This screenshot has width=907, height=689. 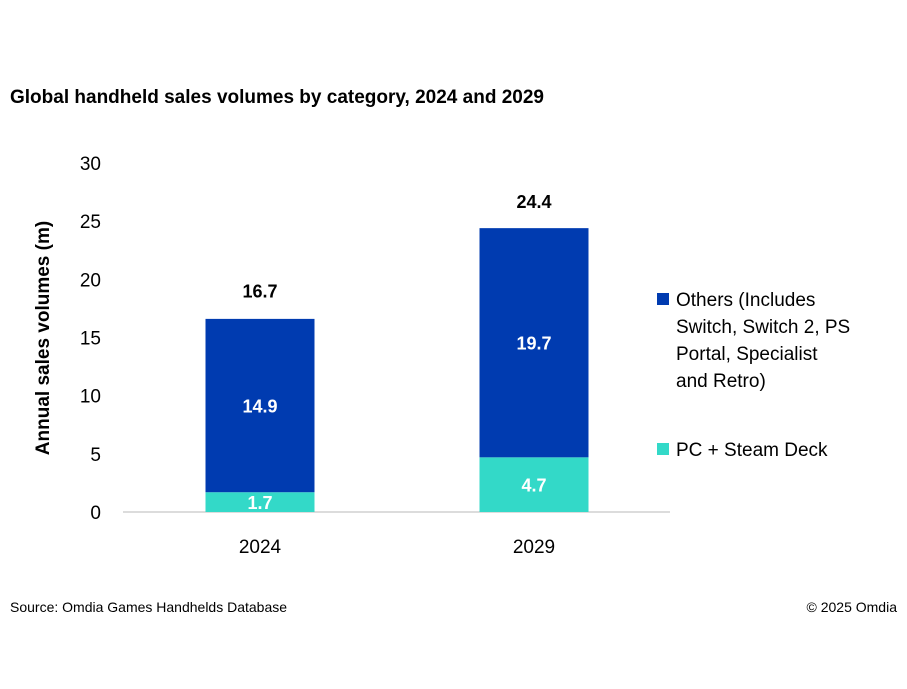 What do you see at coordinates (90, 222) in the screenshot?
I see `y-tick-label: 25` at bounding box center [90, 222].